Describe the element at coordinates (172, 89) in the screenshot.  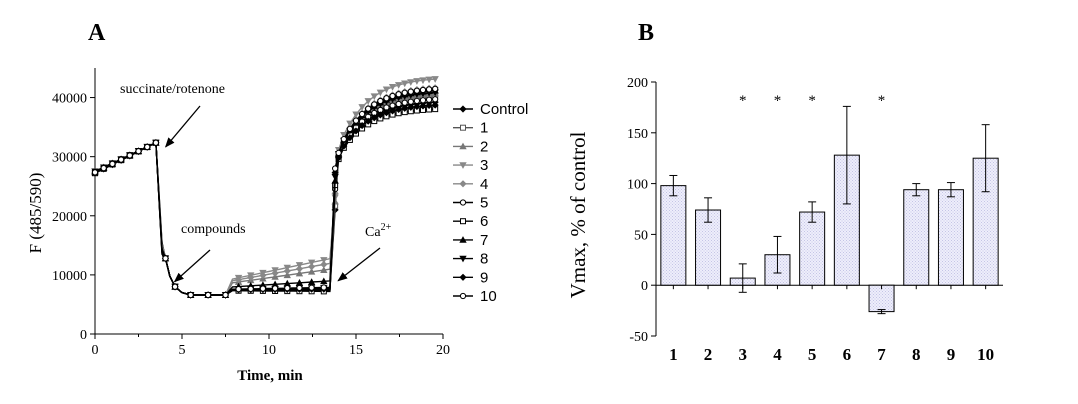
I see `annotation-succinate-rotenone: succinate/rotenone` at that location.